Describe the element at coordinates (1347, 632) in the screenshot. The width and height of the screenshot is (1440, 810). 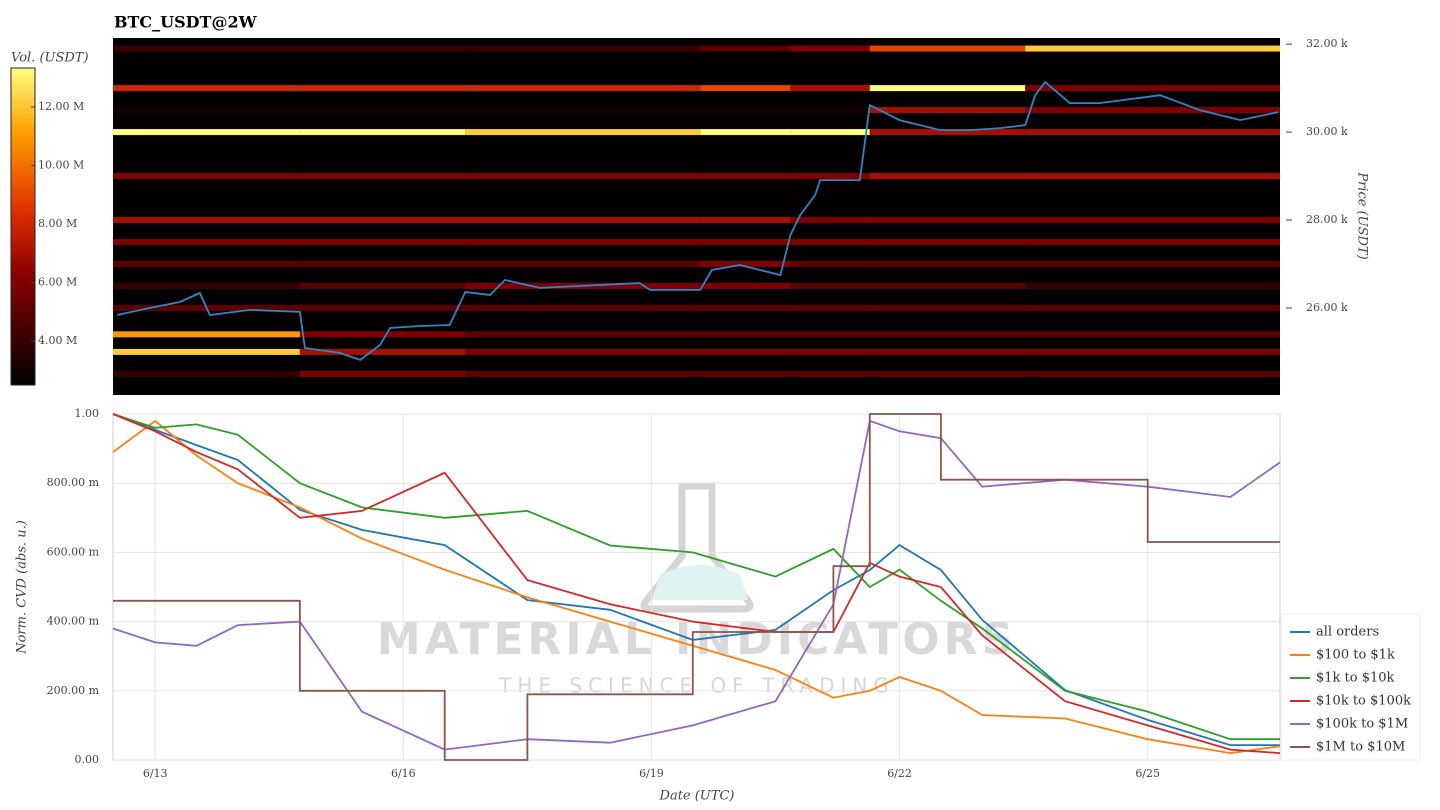
I see `legend-label: all orders` at that location.